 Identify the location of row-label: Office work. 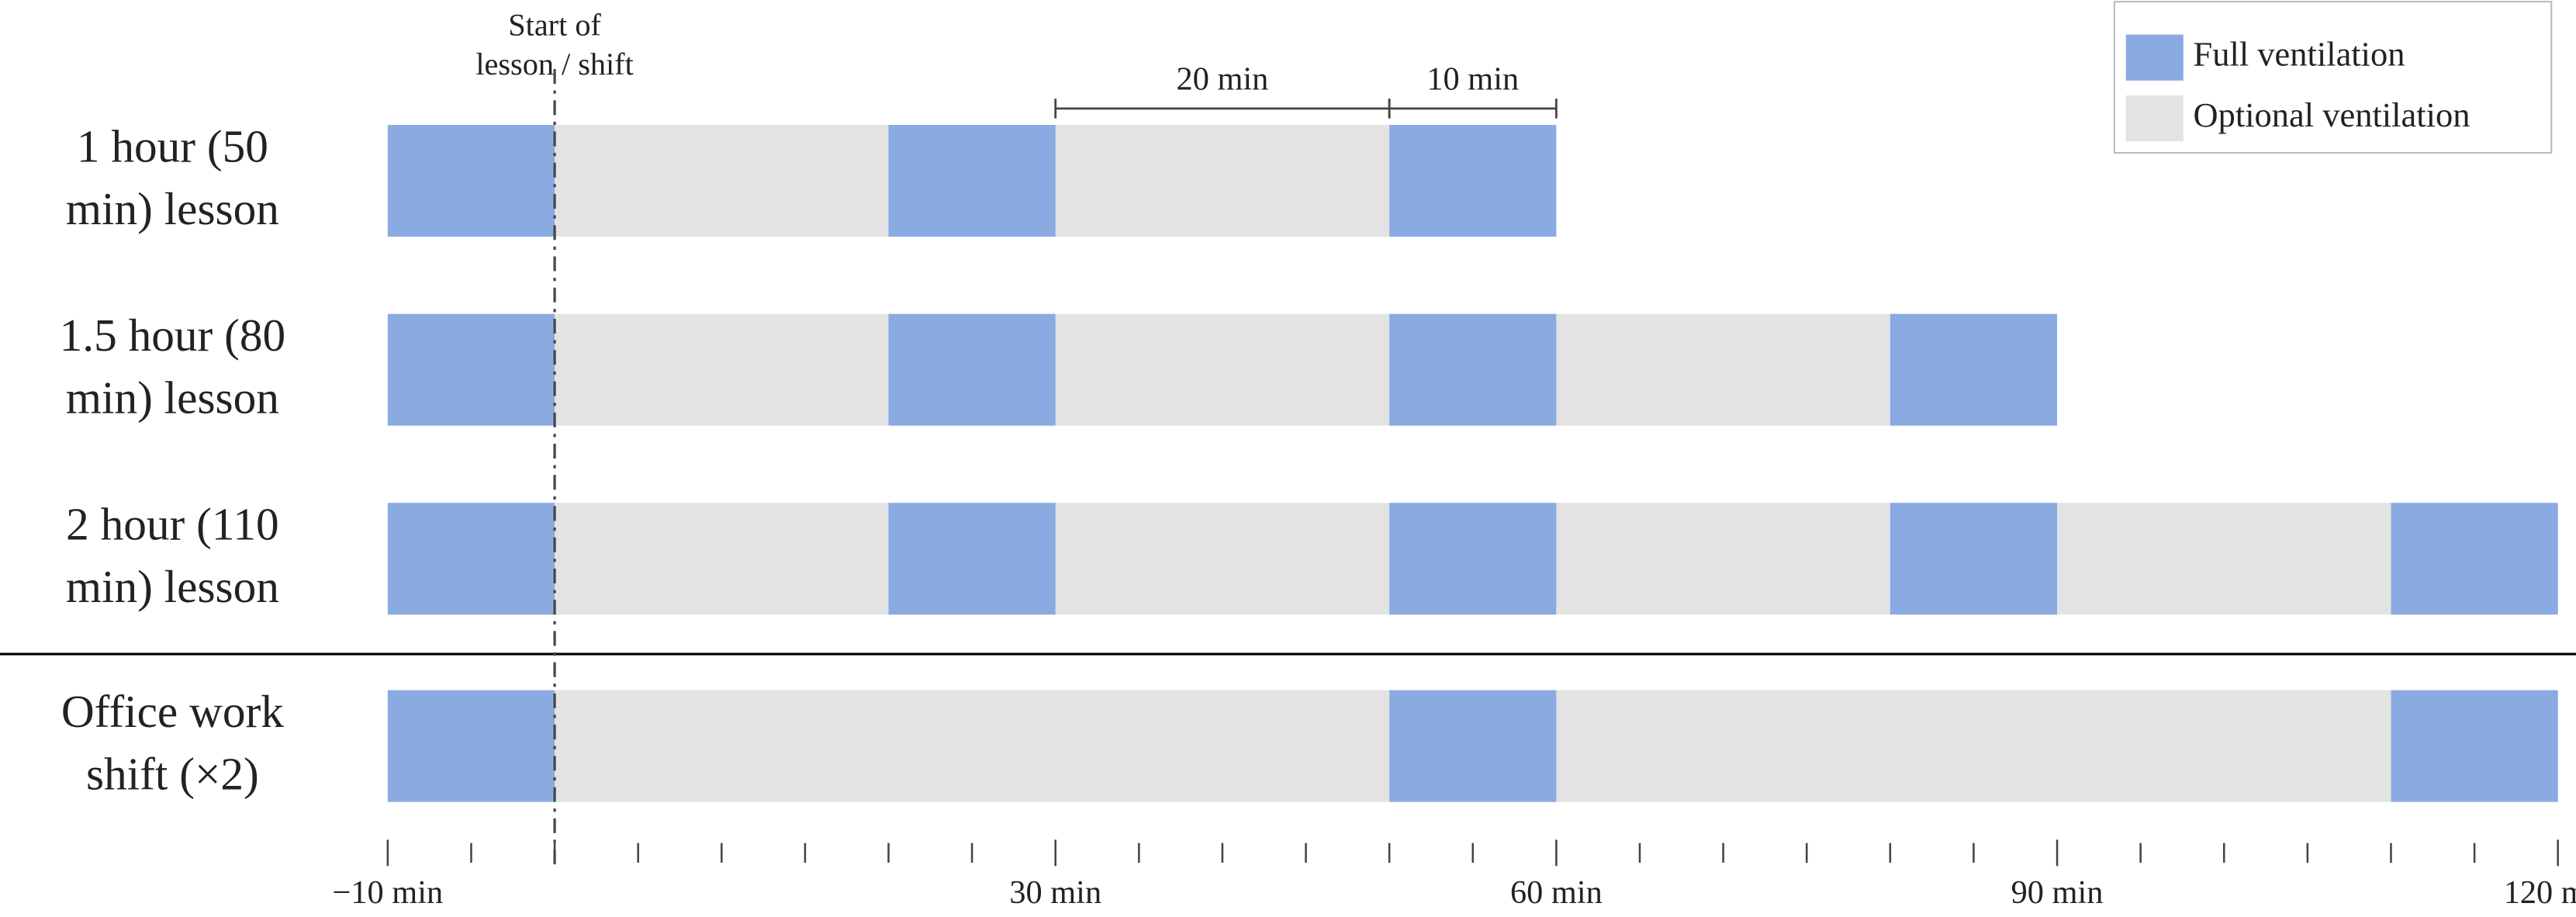
(172, 712).